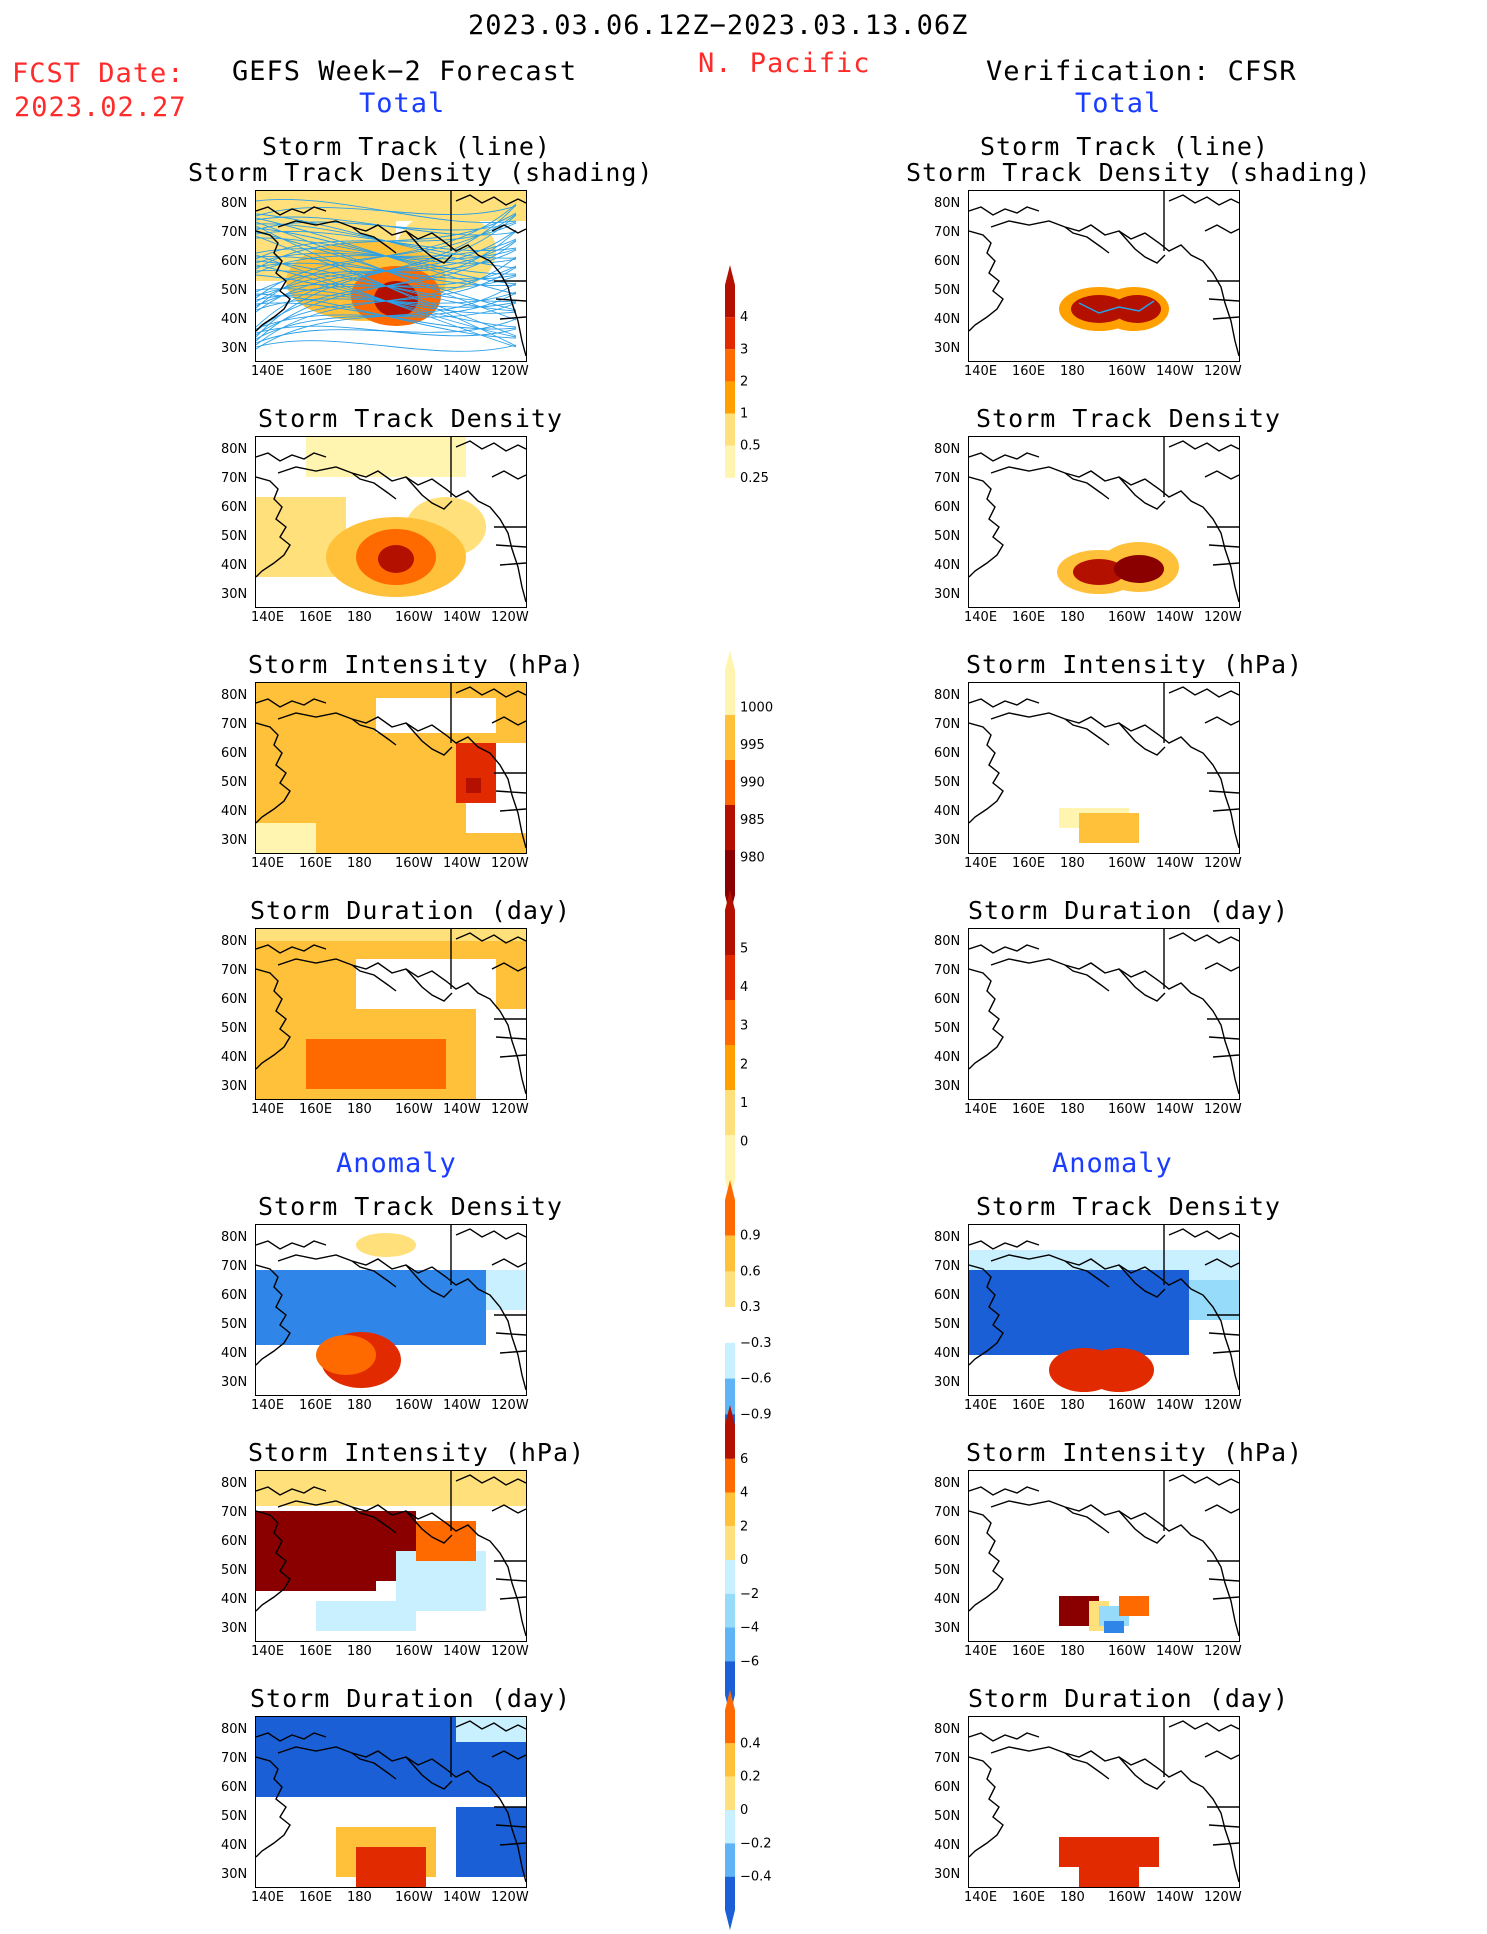 The image size is (1487, 1934). Describe the element at coordinates (755, 399) in the screenshot. I see `colorbar-density-total: 4 3 2 1 0.5 0.25` at that location.